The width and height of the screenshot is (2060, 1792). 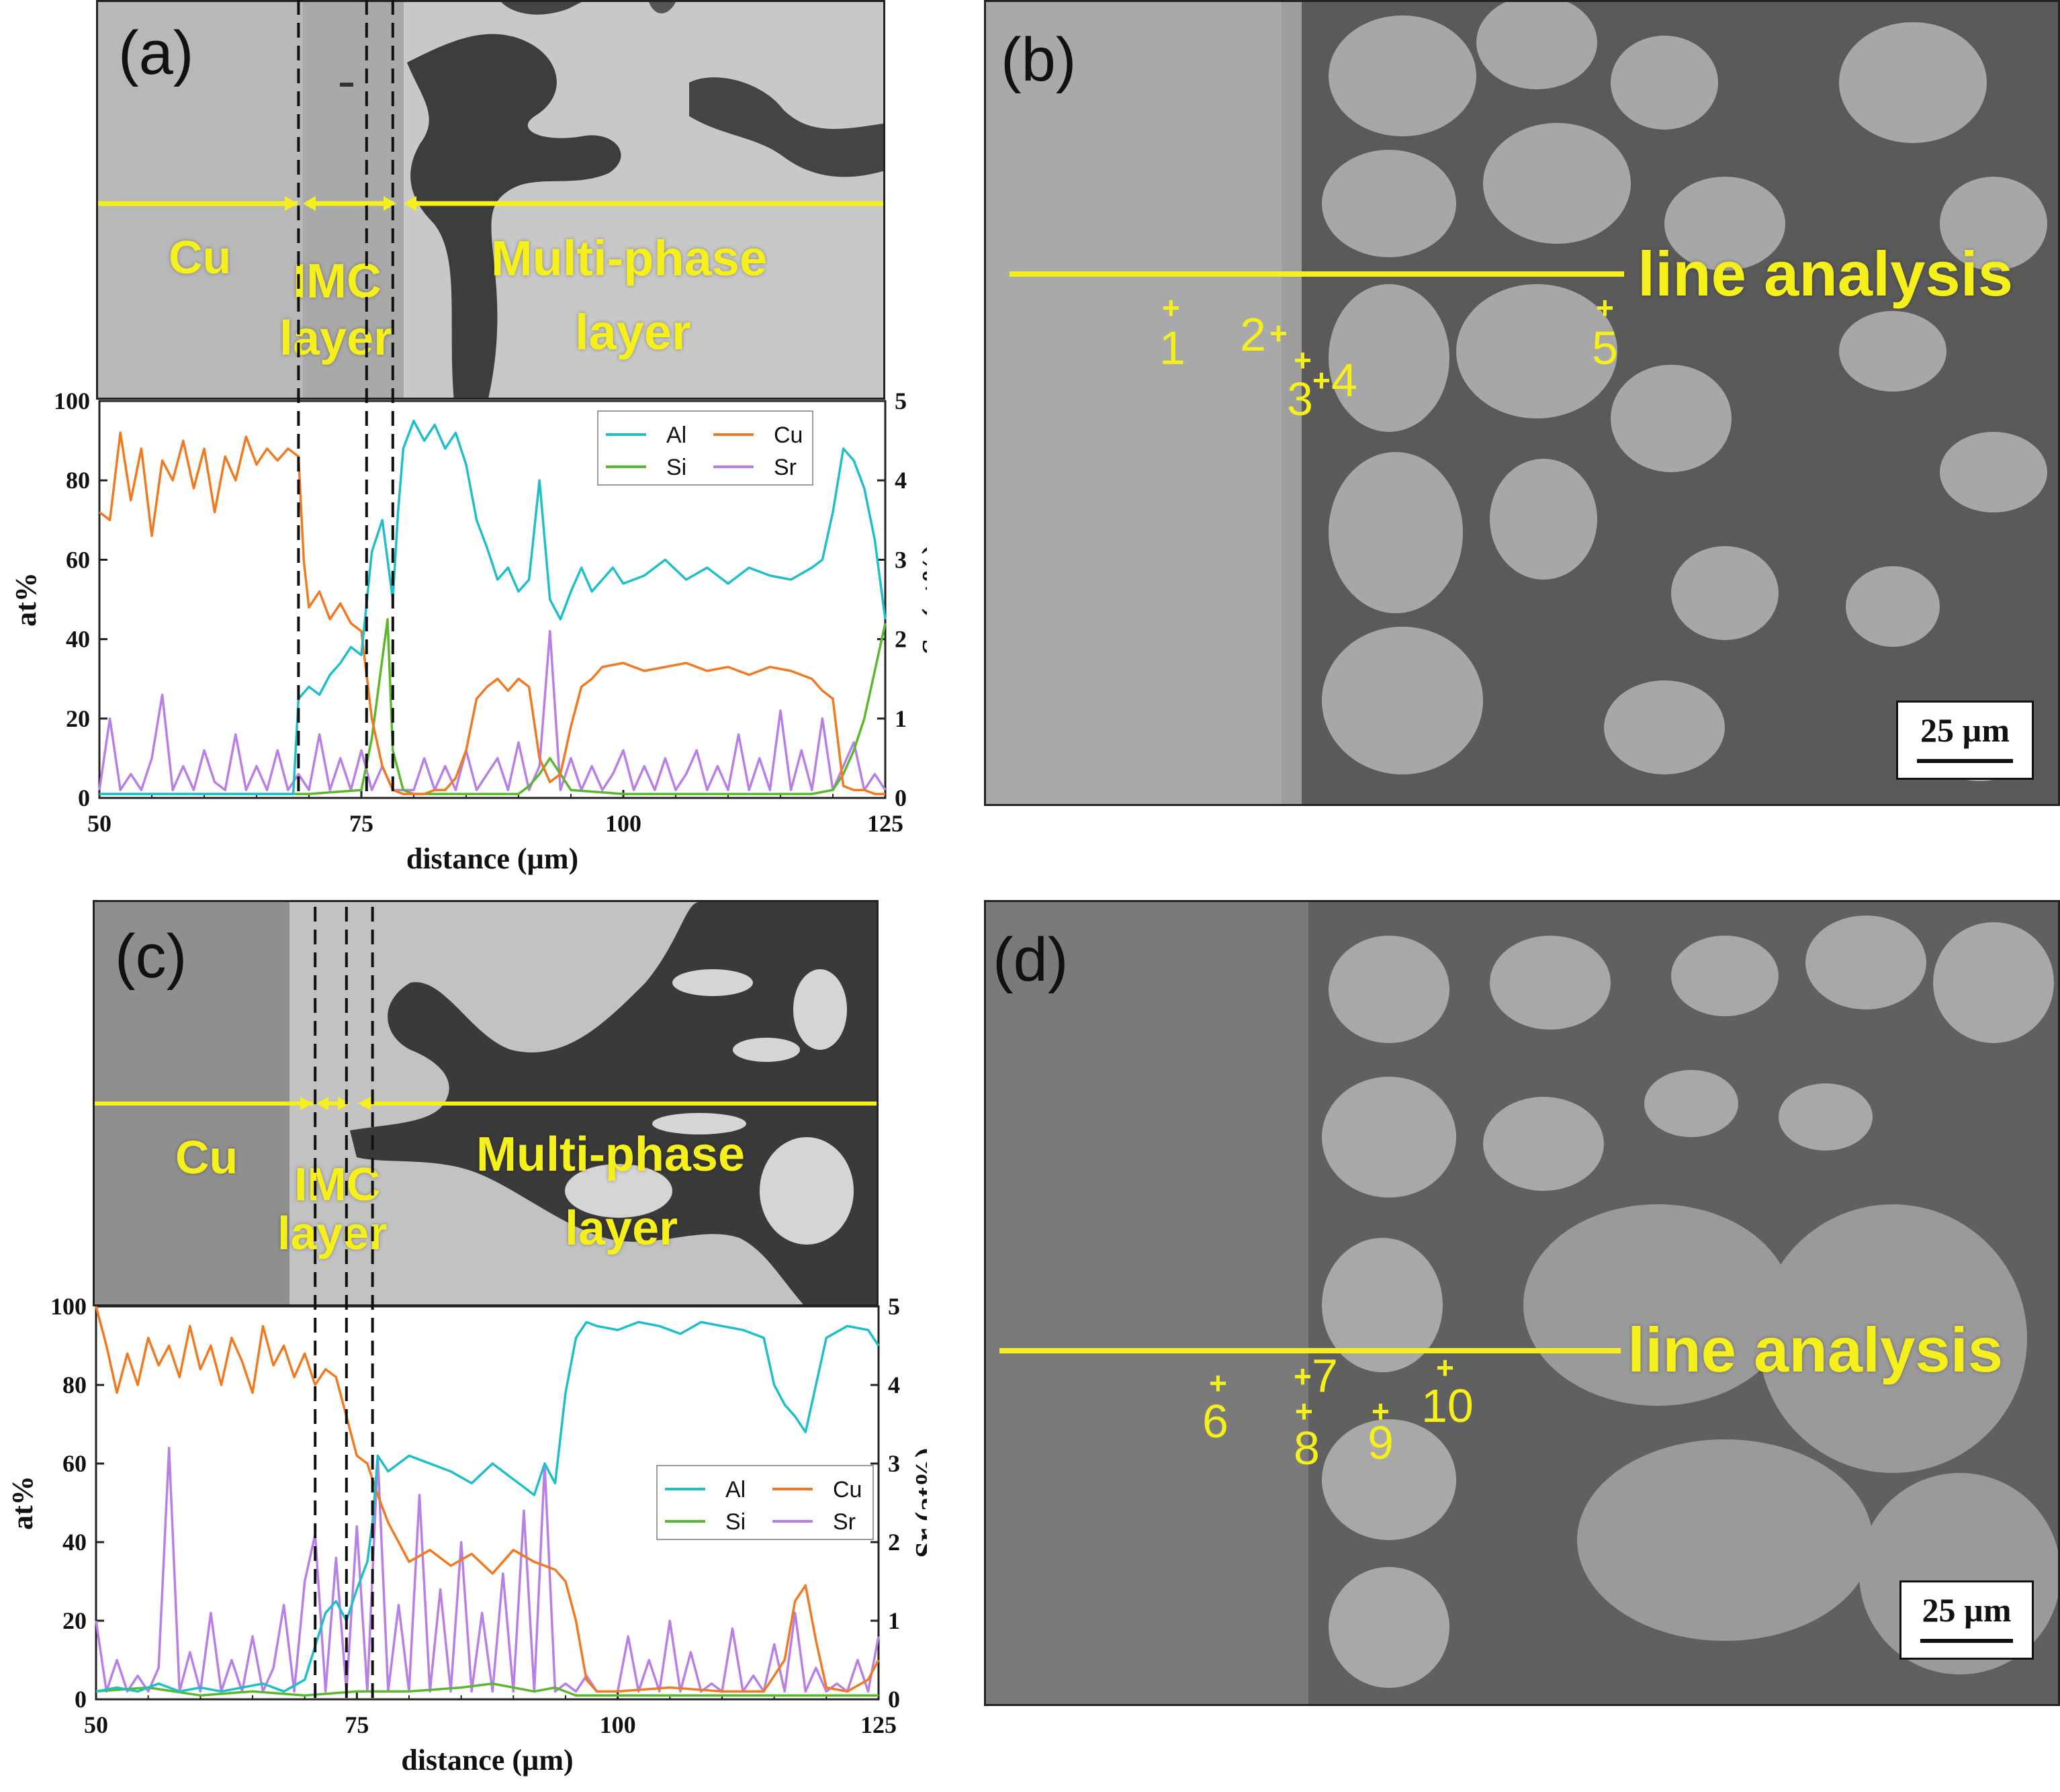 What do you see at coordinates (200, 257) in the screenshot?
I see `label-cu: Cu` at bounding box center [200, 257].